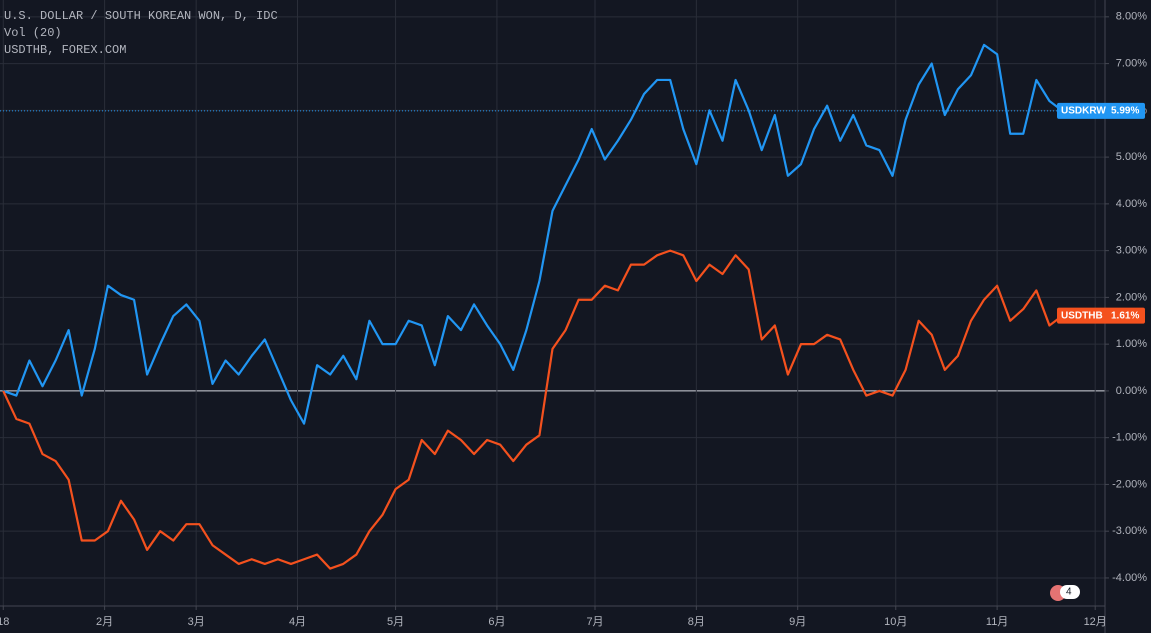  Describe the element at coordinates (1129, 531) in the screenshot. I see `y-tick-label: -3.00%` at that location.